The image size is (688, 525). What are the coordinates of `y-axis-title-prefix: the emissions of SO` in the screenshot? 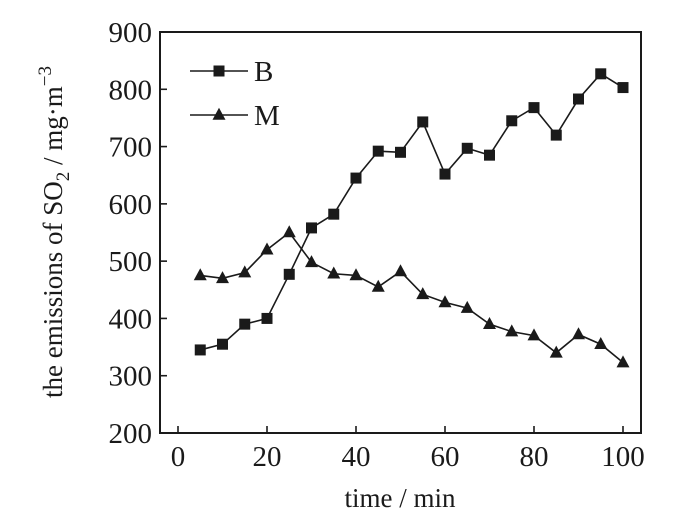 It's located at (53, 289).